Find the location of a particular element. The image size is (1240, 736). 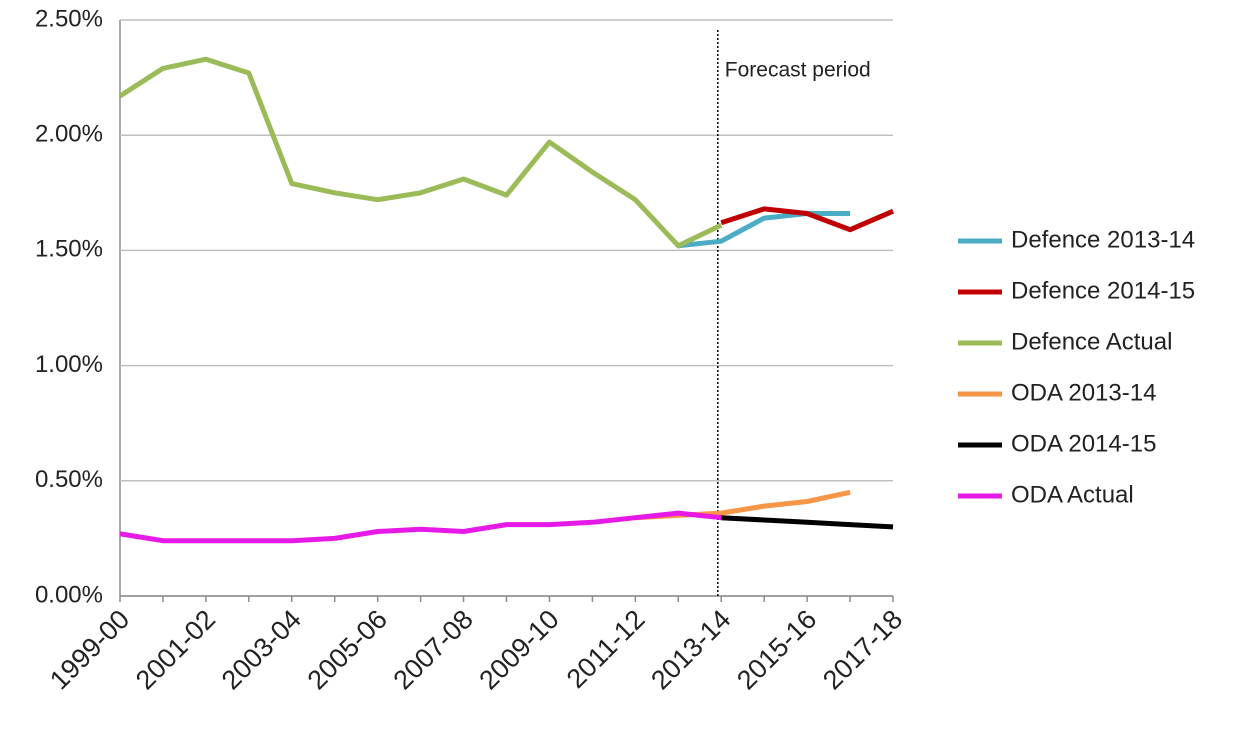

legend-label: Defence 2014-15 is located at coordinates (1103, 290).